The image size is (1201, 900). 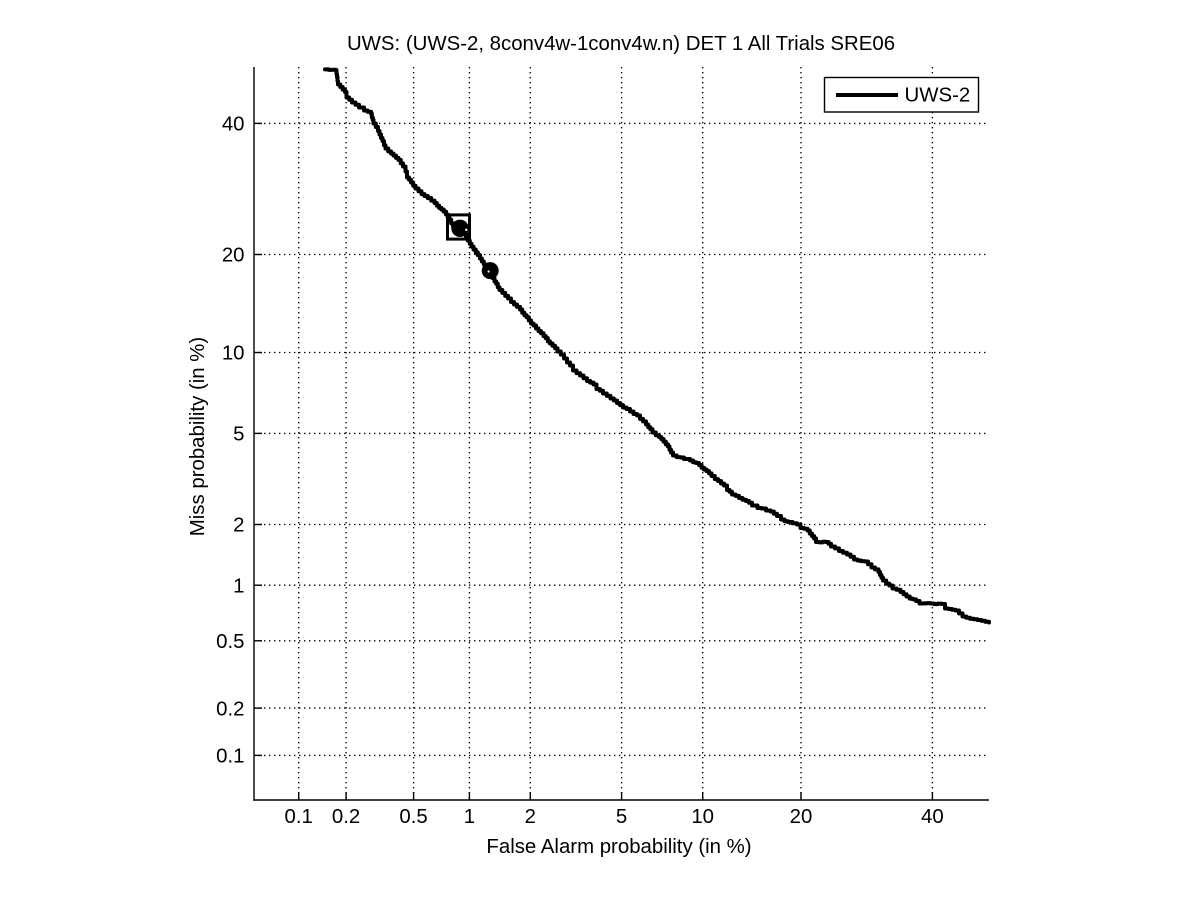 I want to click on svg-text: UWS-2, so click(x=938, y=96).